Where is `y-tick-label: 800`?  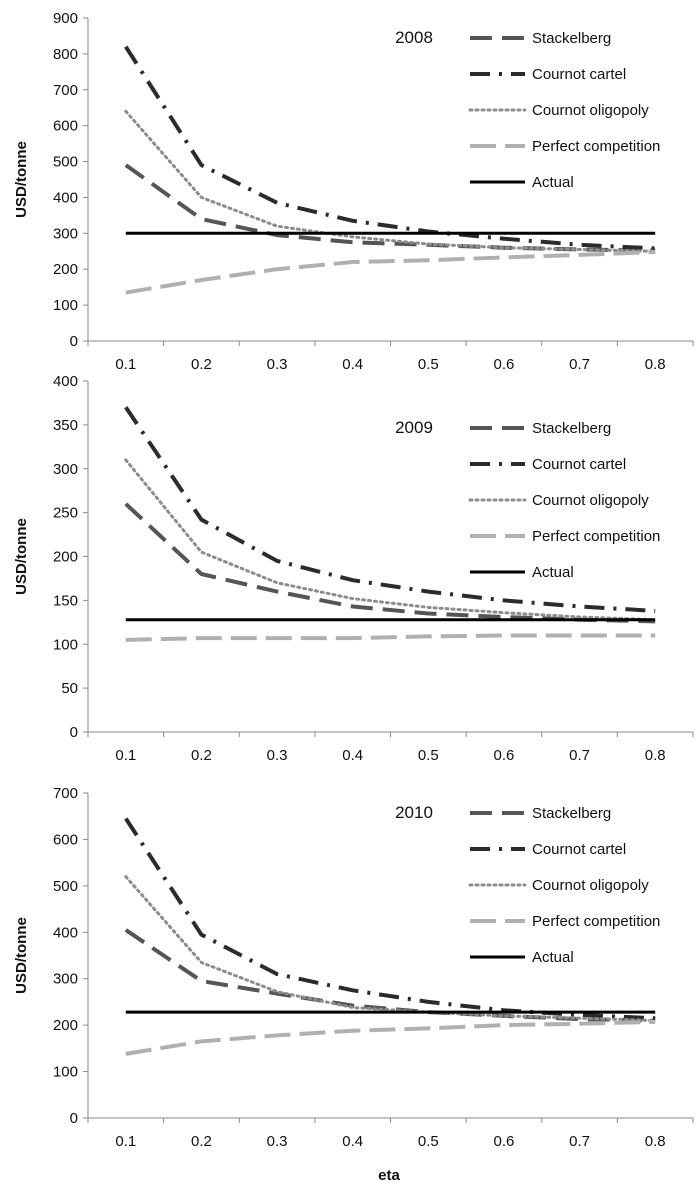 y-tick-label: 800 is located at coordinates (65, 54).